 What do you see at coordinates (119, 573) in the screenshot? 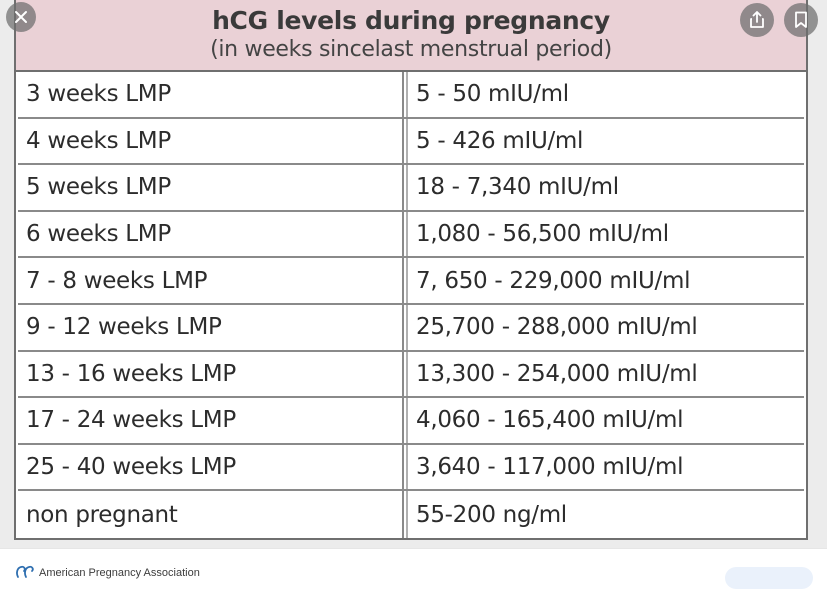
I see `source-name: American Pregnancy Association` at bounding box center [119, 573].